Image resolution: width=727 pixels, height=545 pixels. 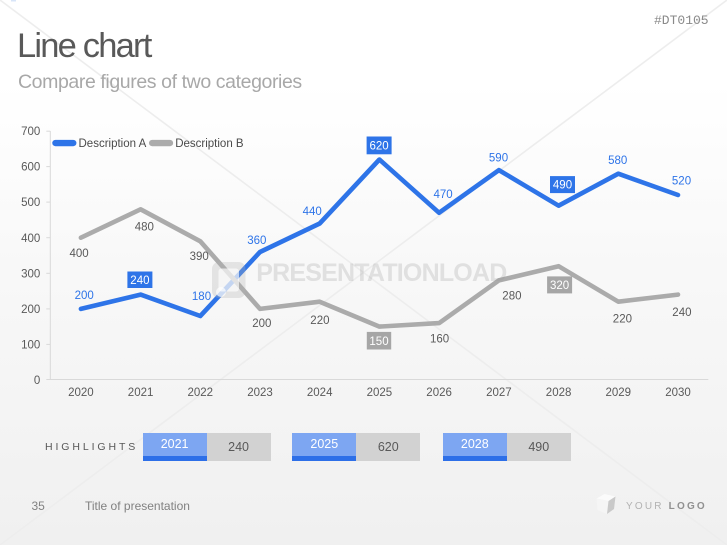 What do you see at coordinates (439, 393) in the screenshot?
I see `svg-text: 2026` at bounding box center [439, 393].